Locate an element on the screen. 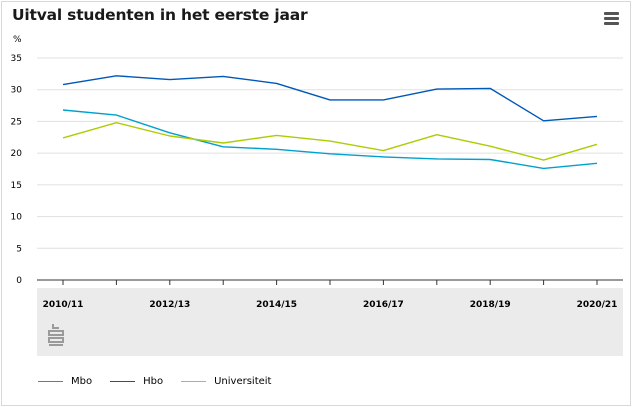 This screenshot has height=407, width=632. y-tick-label: 0 is located at coordinates (19, 281).